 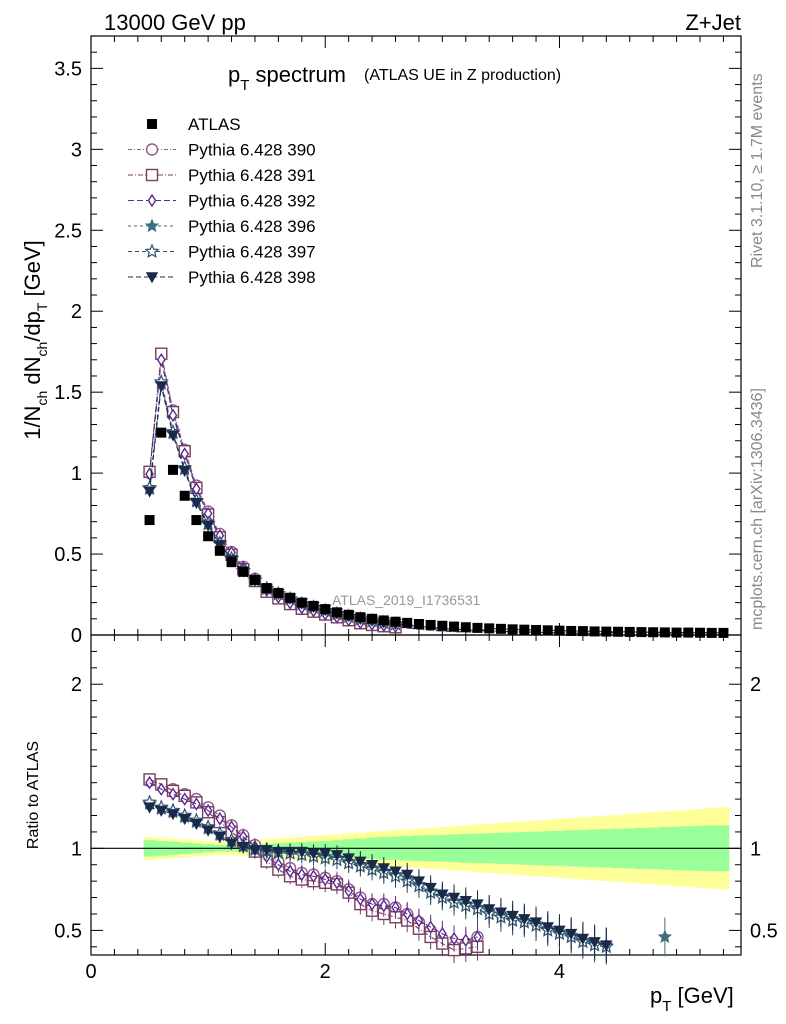 I want to click on chart-title-suffix: (ATLAS UE in Z production), so click(x=462, y=75).